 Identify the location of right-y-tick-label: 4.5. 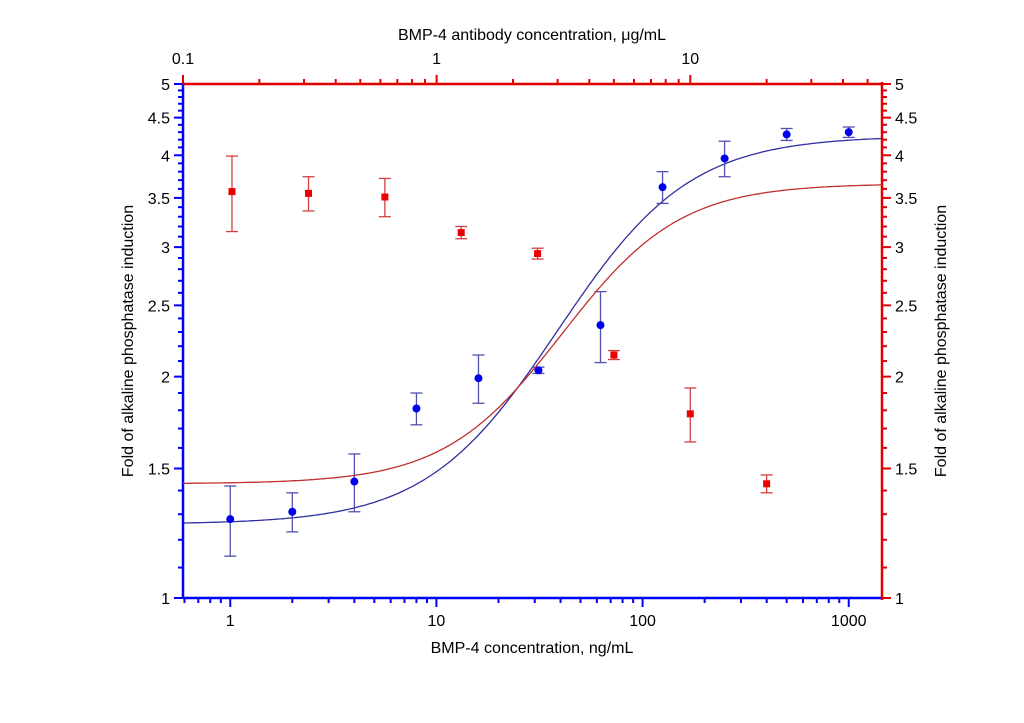
(906, 119).